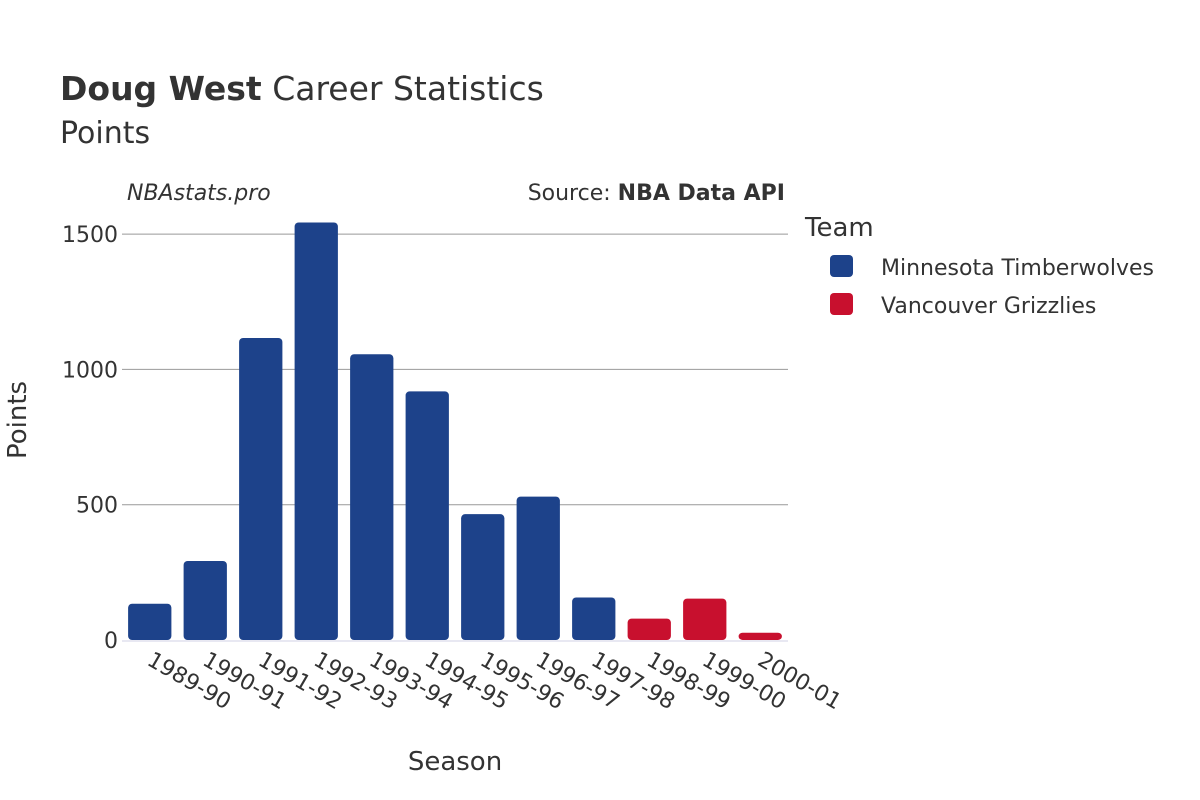 This screenshot has height=800, width=1200. I want to click on y-tick-label: 0, so click(111, 641).